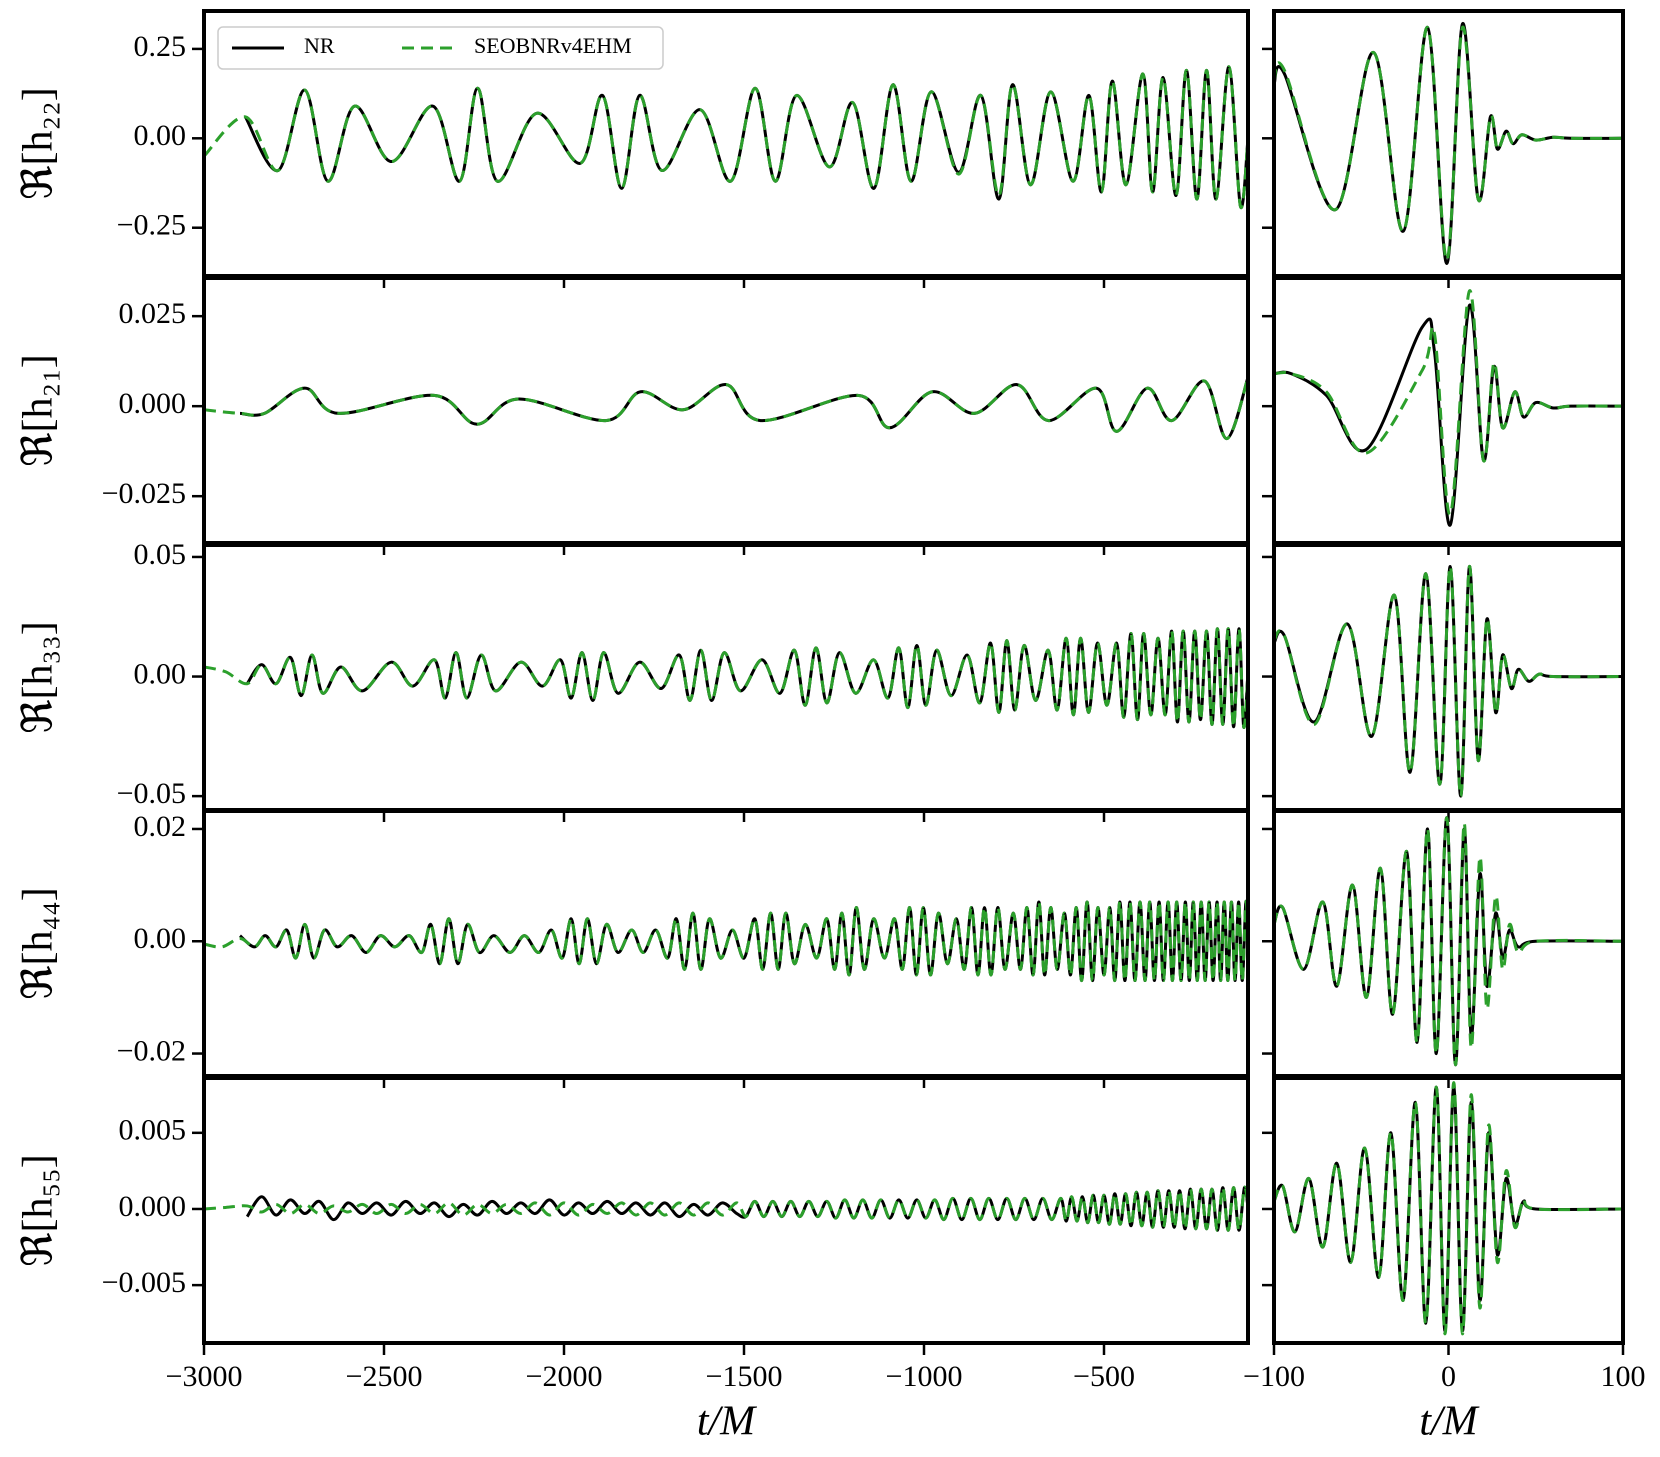  I want to click on y-axis-label: ℜ[h₅₅], so click(39, 1210).